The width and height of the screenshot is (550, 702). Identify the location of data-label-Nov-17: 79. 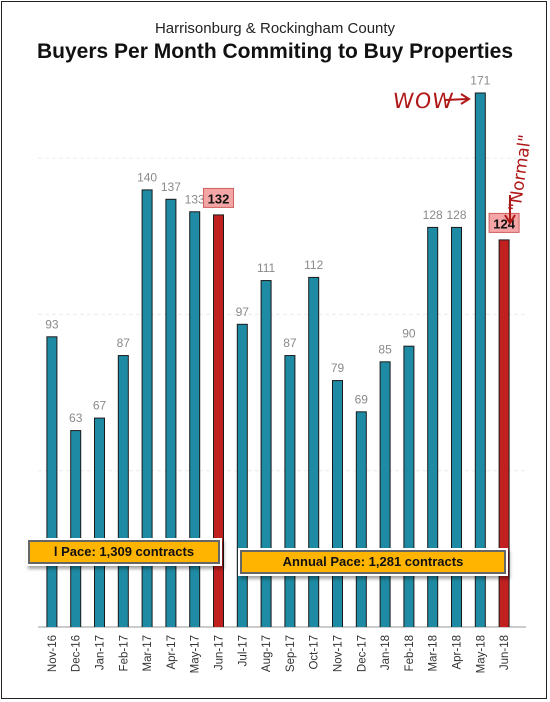
(338, 368).